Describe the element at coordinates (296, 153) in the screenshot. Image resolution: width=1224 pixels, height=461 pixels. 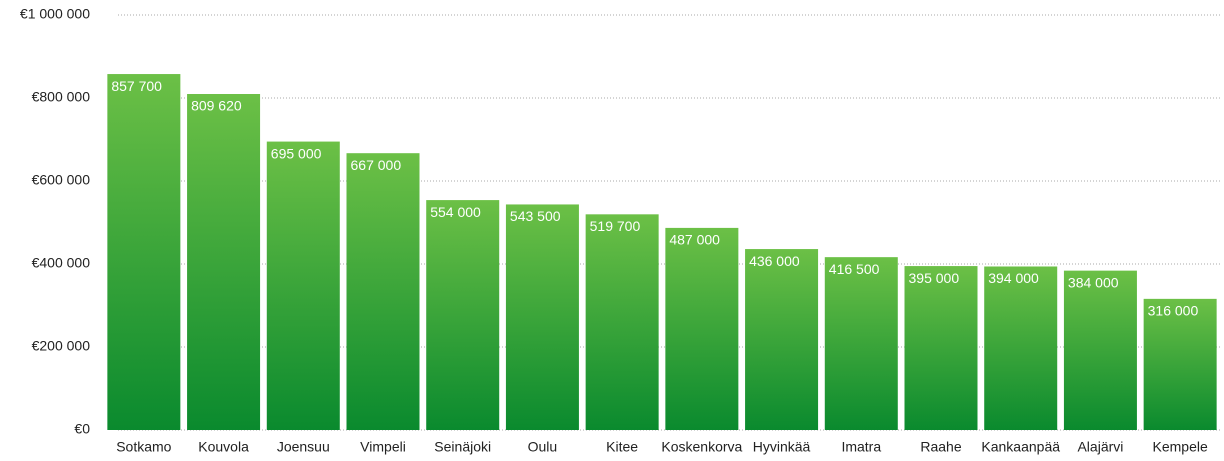
I see `value-label: 695 000` at that location.